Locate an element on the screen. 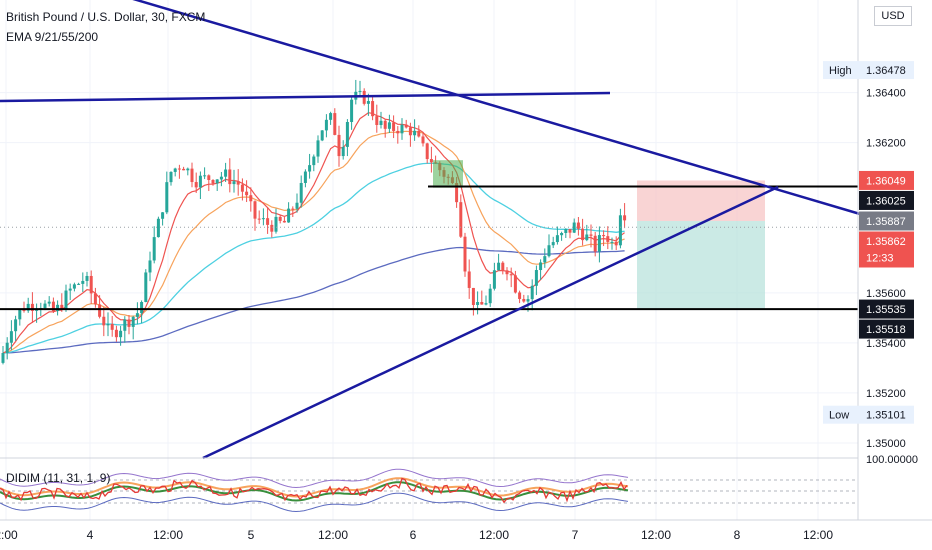 The height and width of the screenshot is (550, 932). countdown-text: 12:33 is located at coordinates (880, 258).